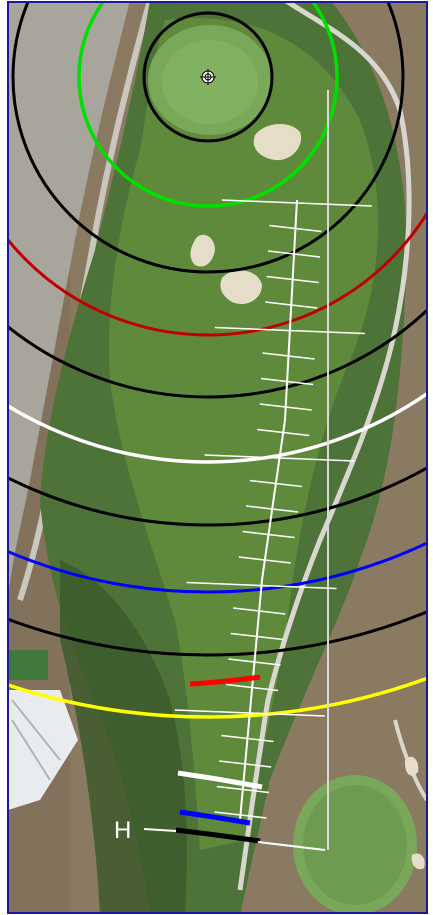  I want to click on clubhouse-building, so click(43, 730).